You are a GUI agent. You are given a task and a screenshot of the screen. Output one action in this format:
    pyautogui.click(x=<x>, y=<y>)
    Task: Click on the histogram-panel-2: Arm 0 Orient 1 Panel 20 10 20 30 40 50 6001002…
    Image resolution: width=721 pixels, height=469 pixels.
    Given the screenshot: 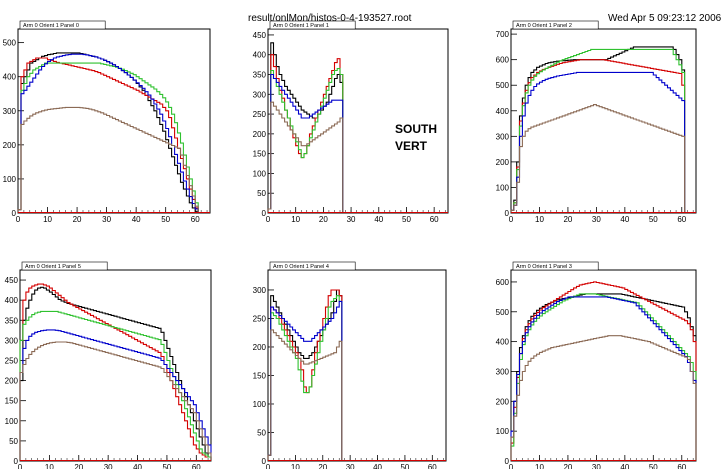 What is the action you would take?
    pyautogui.click(x=596, y=122)
    